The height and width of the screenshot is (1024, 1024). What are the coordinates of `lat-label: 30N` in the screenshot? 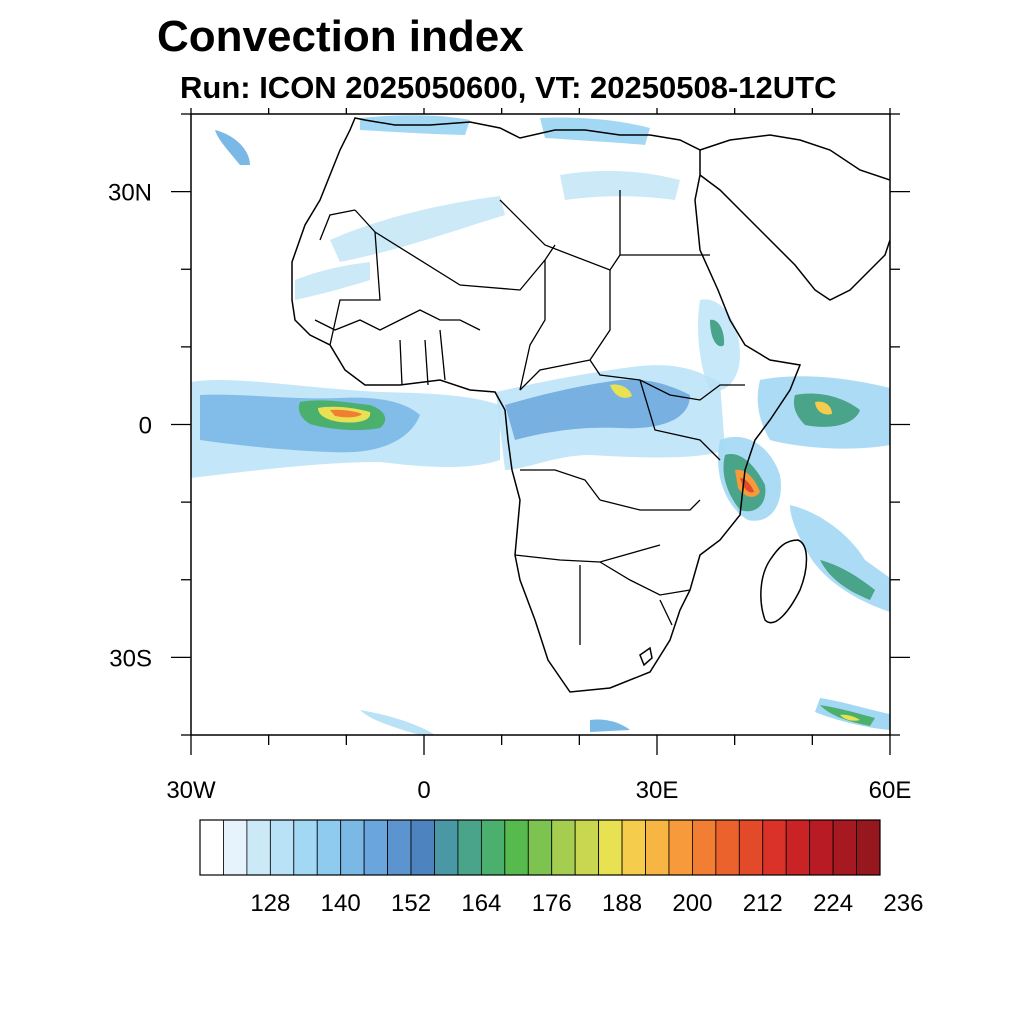 It's located at (130, 193).